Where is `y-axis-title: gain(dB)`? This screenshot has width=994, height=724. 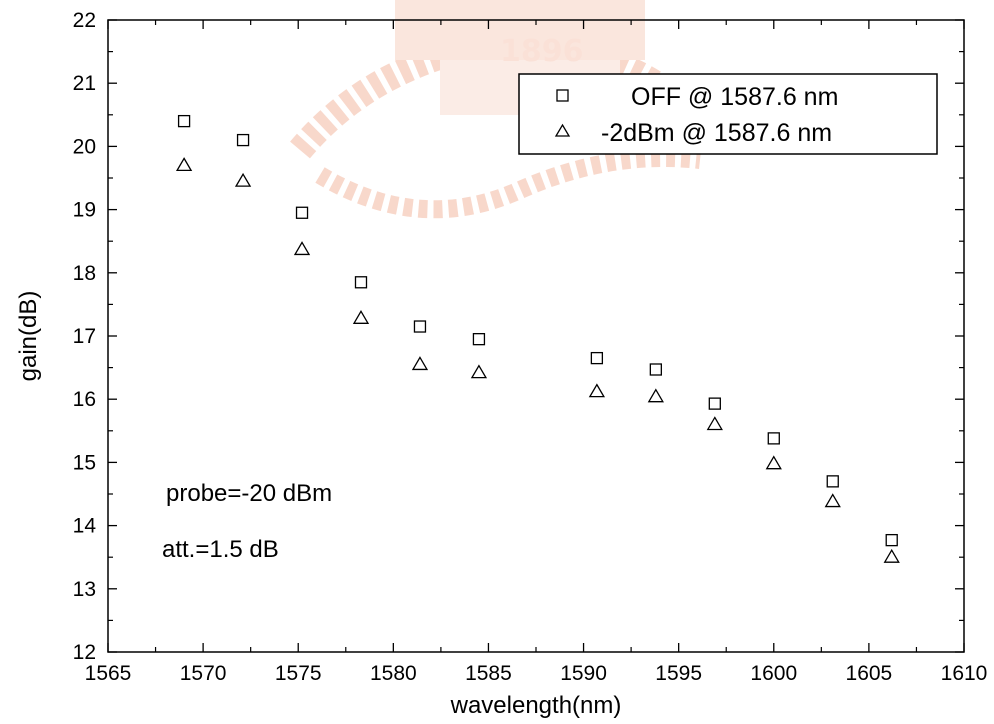
y-axis-title: gain(dB) is located at coordinates (28, 336).